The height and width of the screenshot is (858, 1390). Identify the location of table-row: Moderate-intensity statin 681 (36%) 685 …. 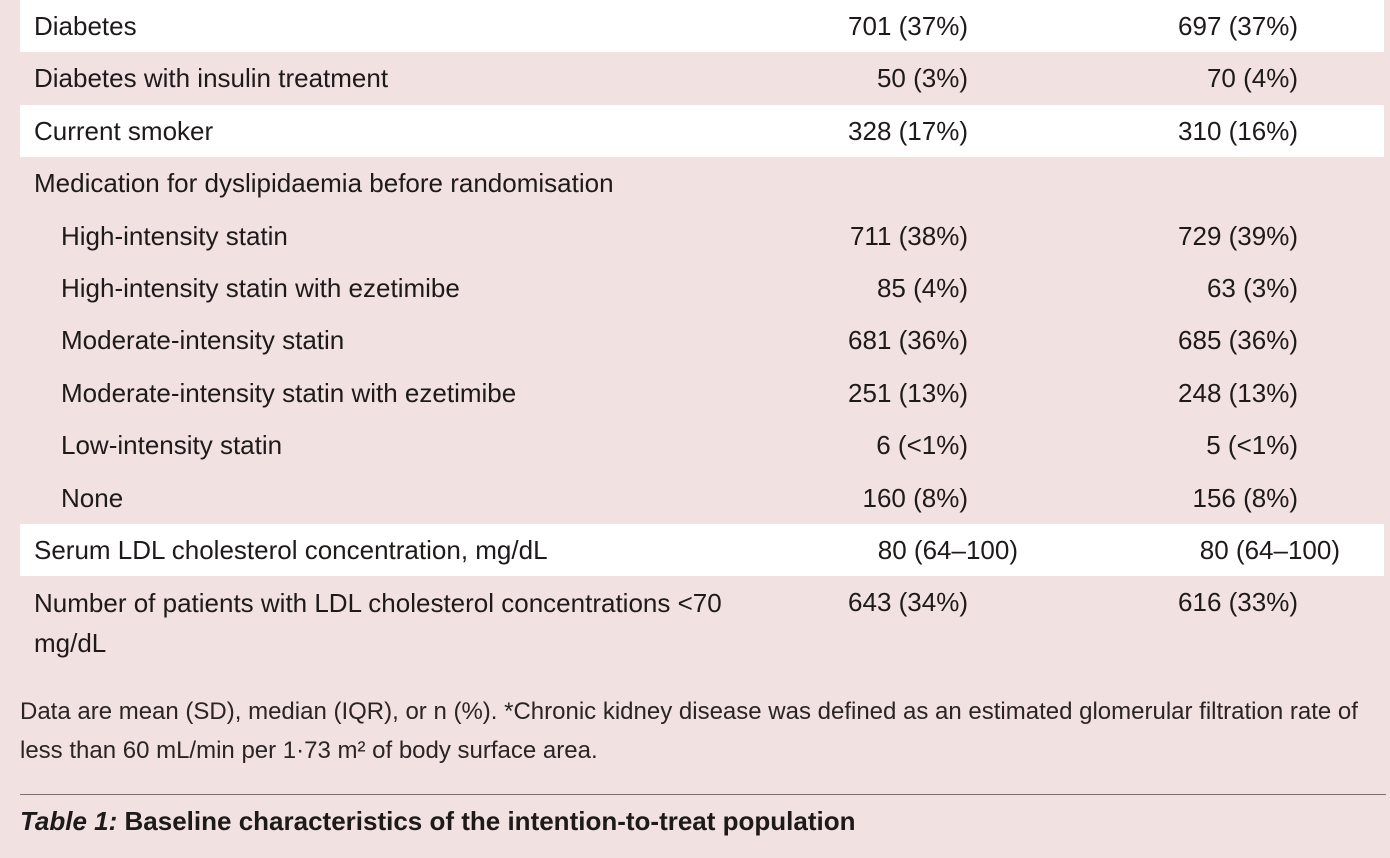
(702, 340).